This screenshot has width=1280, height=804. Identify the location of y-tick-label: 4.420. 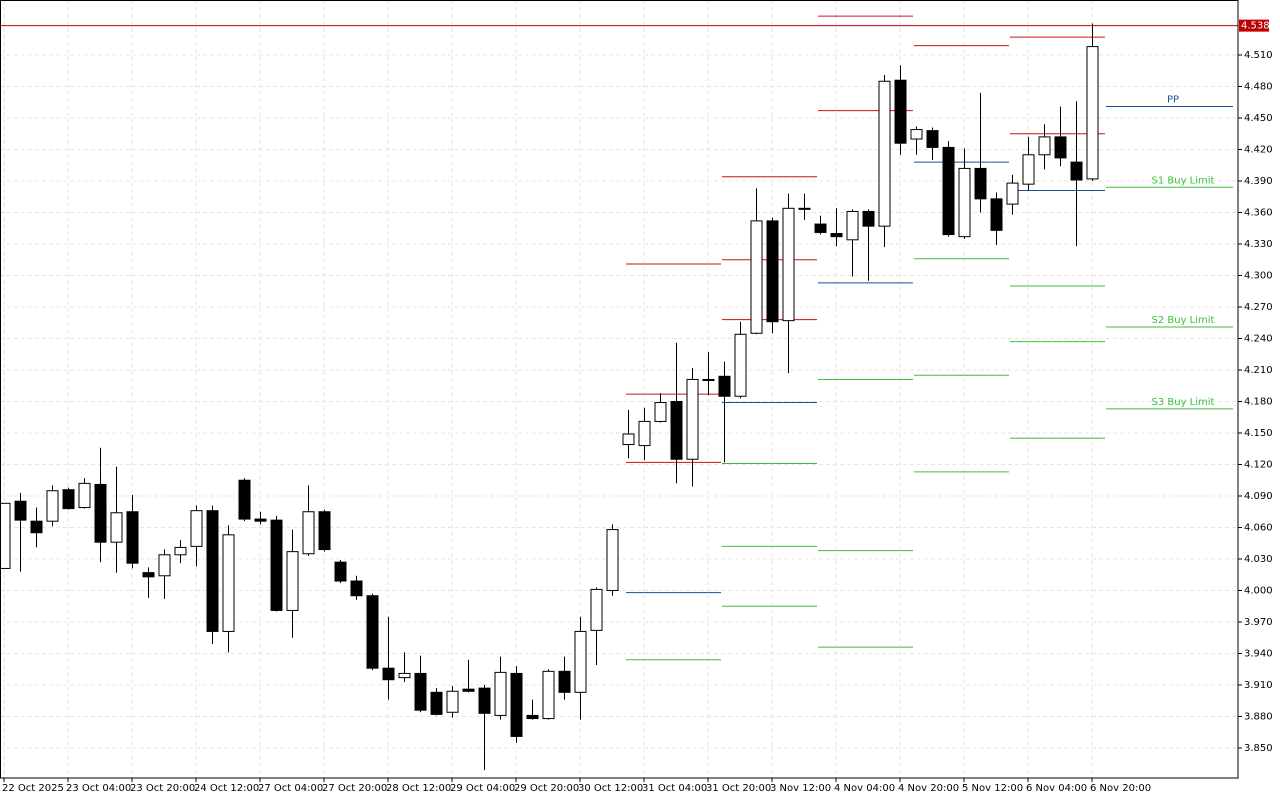
(1258, 150).